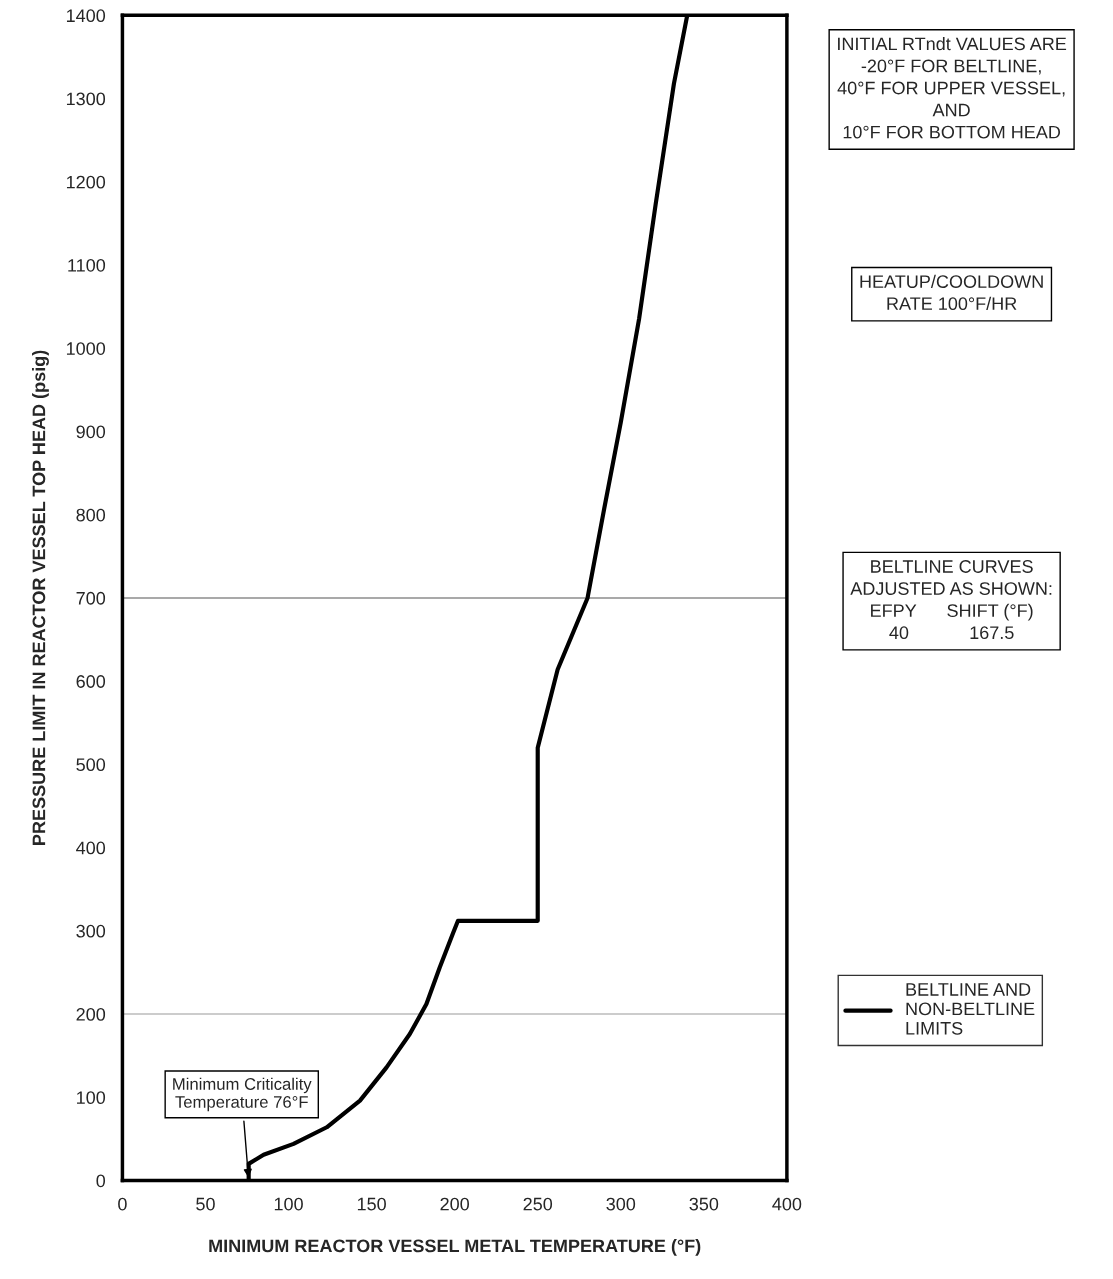  What do you see at coordinates (91, 1098) in the screenshot?
I see `y-tick-label: 100` at bounding box center [91, 1098].